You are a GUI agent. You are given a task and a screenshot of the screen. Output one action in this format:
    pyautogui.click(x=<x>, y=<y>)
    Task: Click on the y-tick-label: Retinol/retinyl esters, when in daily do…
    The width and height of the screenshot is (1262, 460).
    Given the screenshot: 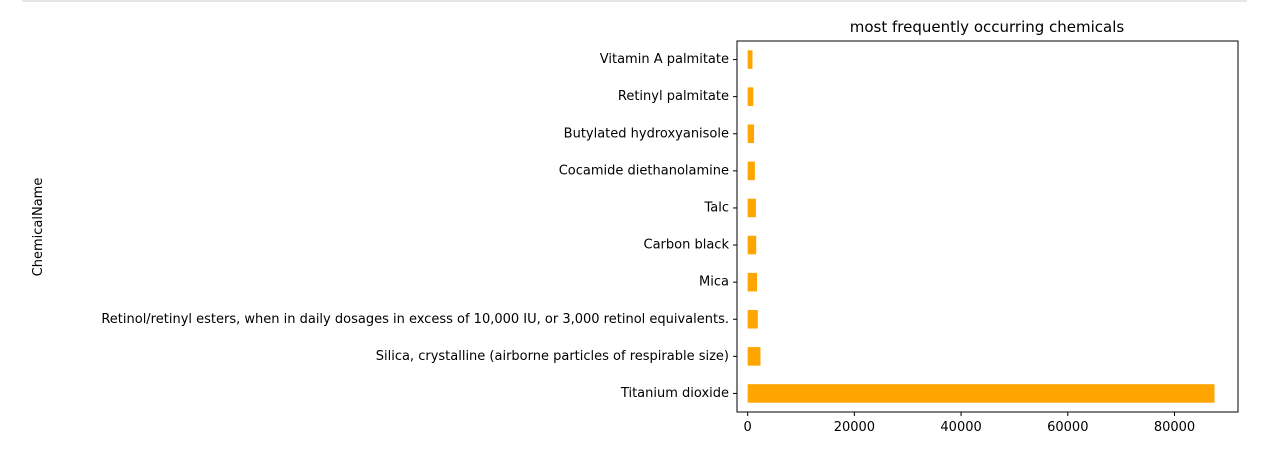 What is the action you would take?
    pyautogui.click(x=415, y=319)
    